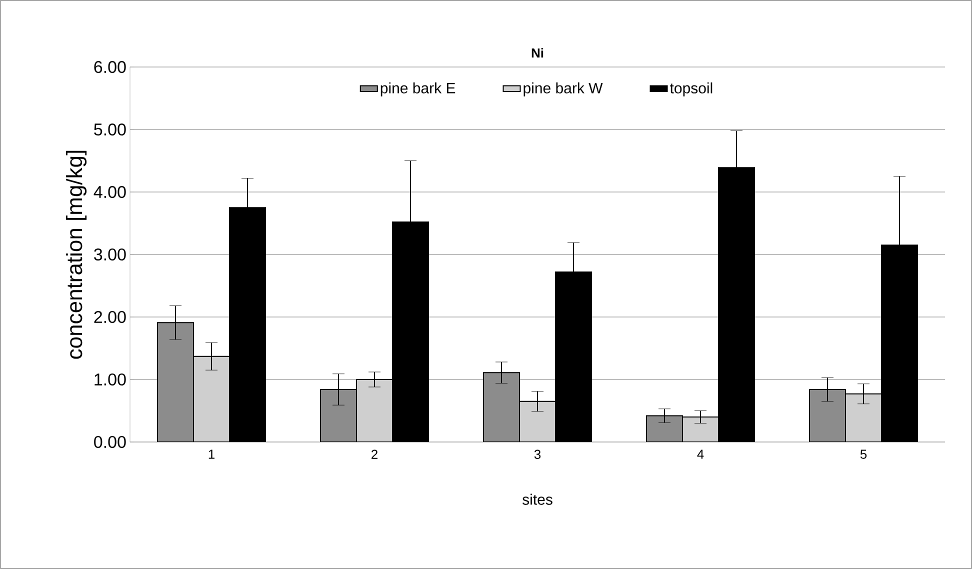  I want to click on legend-label: pine bark W, so click(563, 89).